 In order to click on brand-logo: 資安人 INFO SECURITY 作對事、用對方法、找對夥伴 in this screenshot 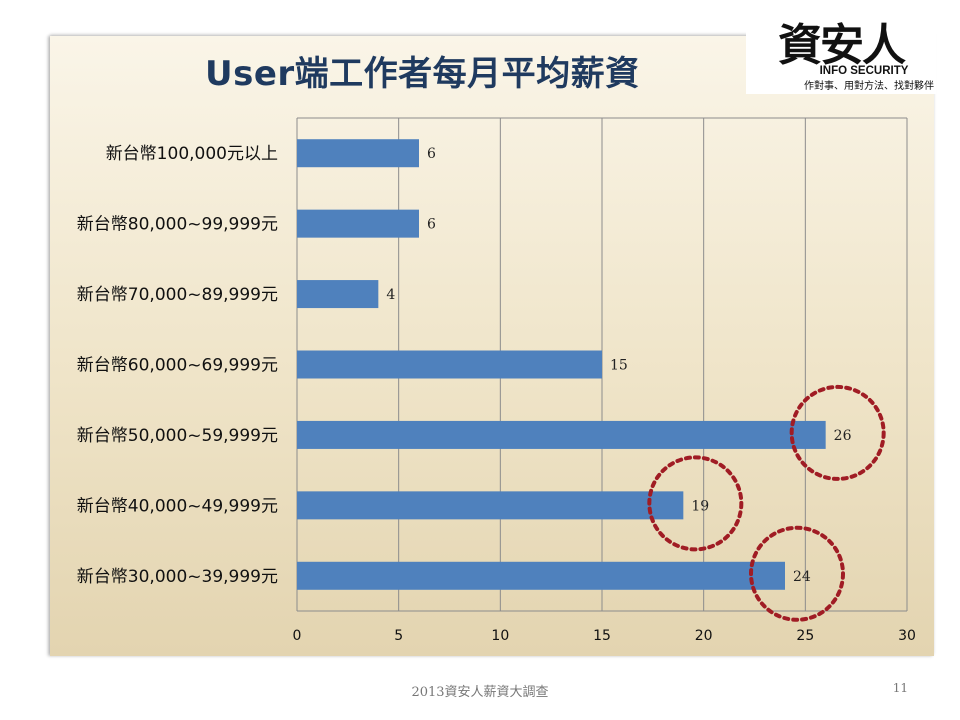, I will do `click(841, 51)`.